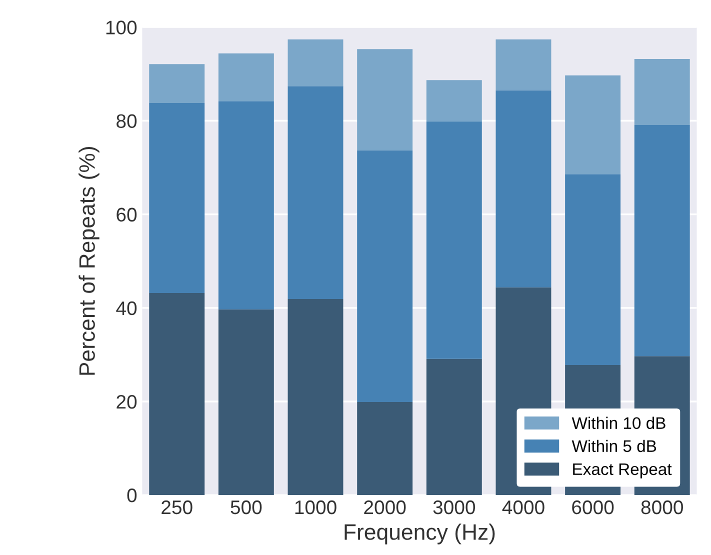  What do you see at coordinates (126, 121) in the screenshot?
I see `y-tick-label: 80` at bounding box center [126, 121].